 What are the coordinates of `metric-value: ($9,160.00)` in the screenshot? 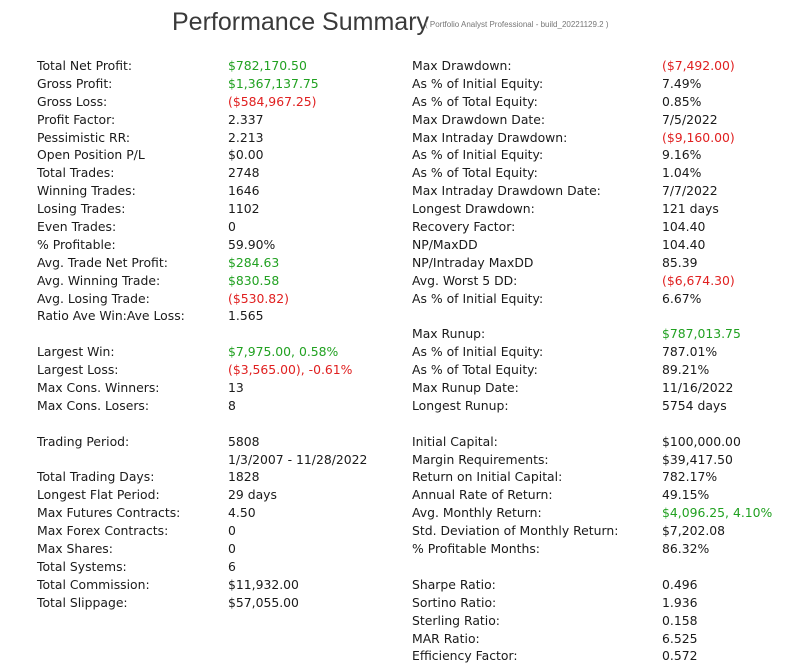 It's located at (698, 137).